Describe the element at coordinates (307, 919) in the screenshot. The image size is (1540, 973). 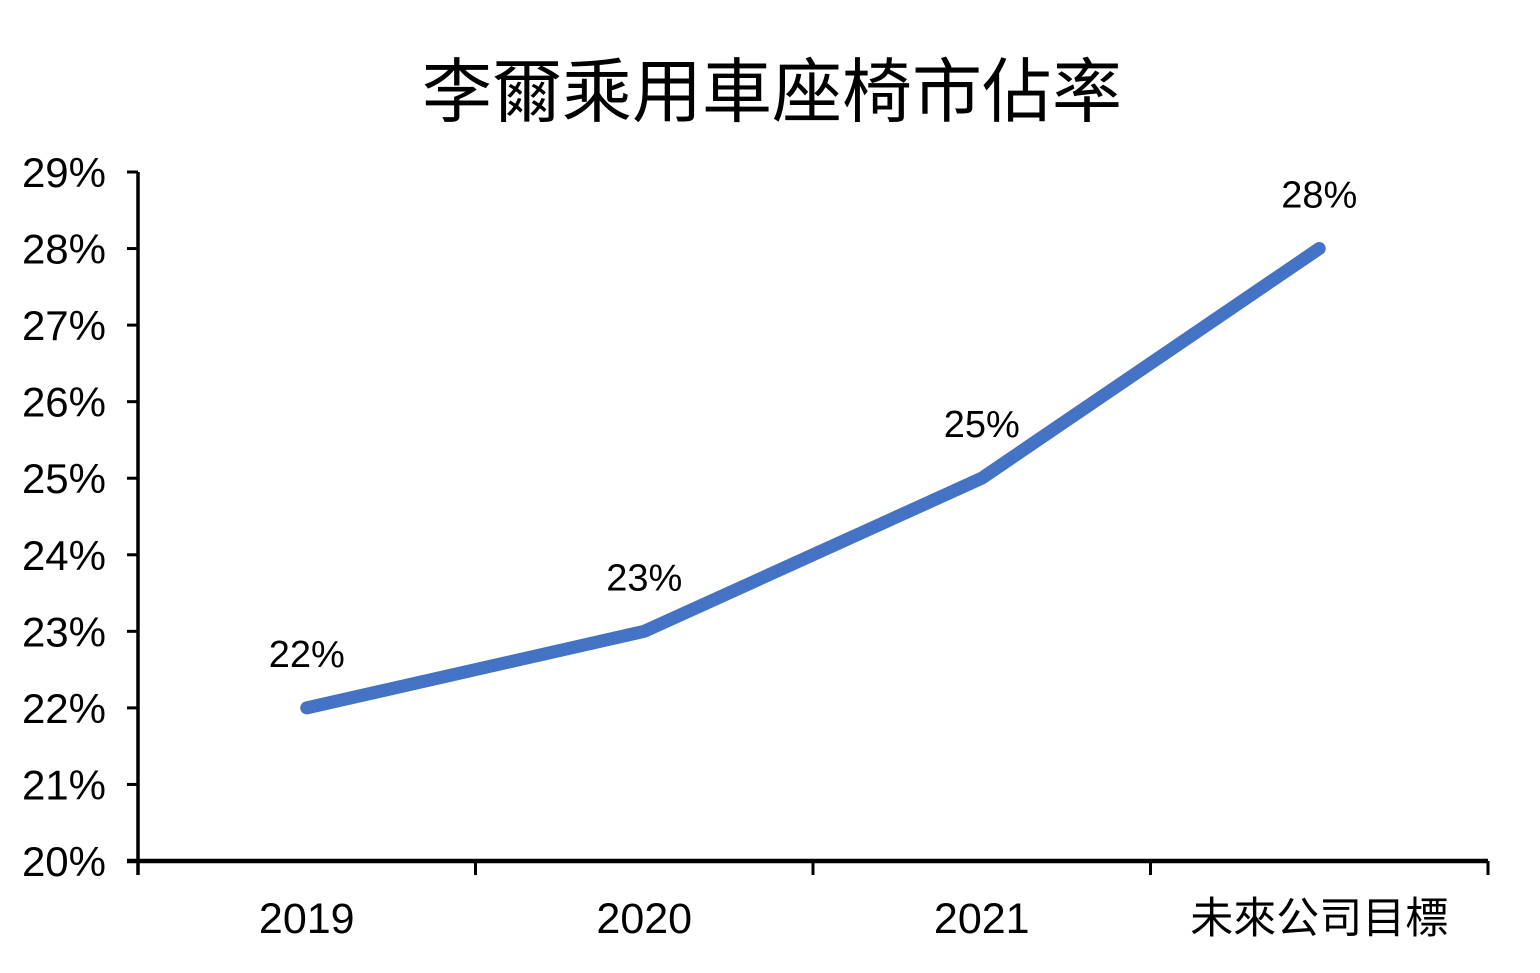
I see `x-tick-label-0: 2019` at that location.